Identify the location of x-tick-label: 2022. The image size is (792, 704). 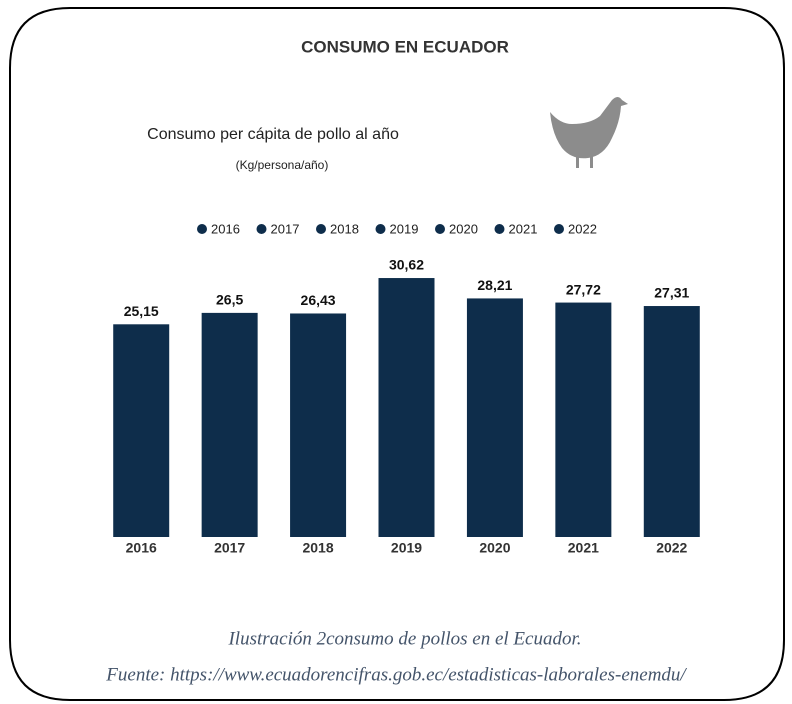
(671, 548).